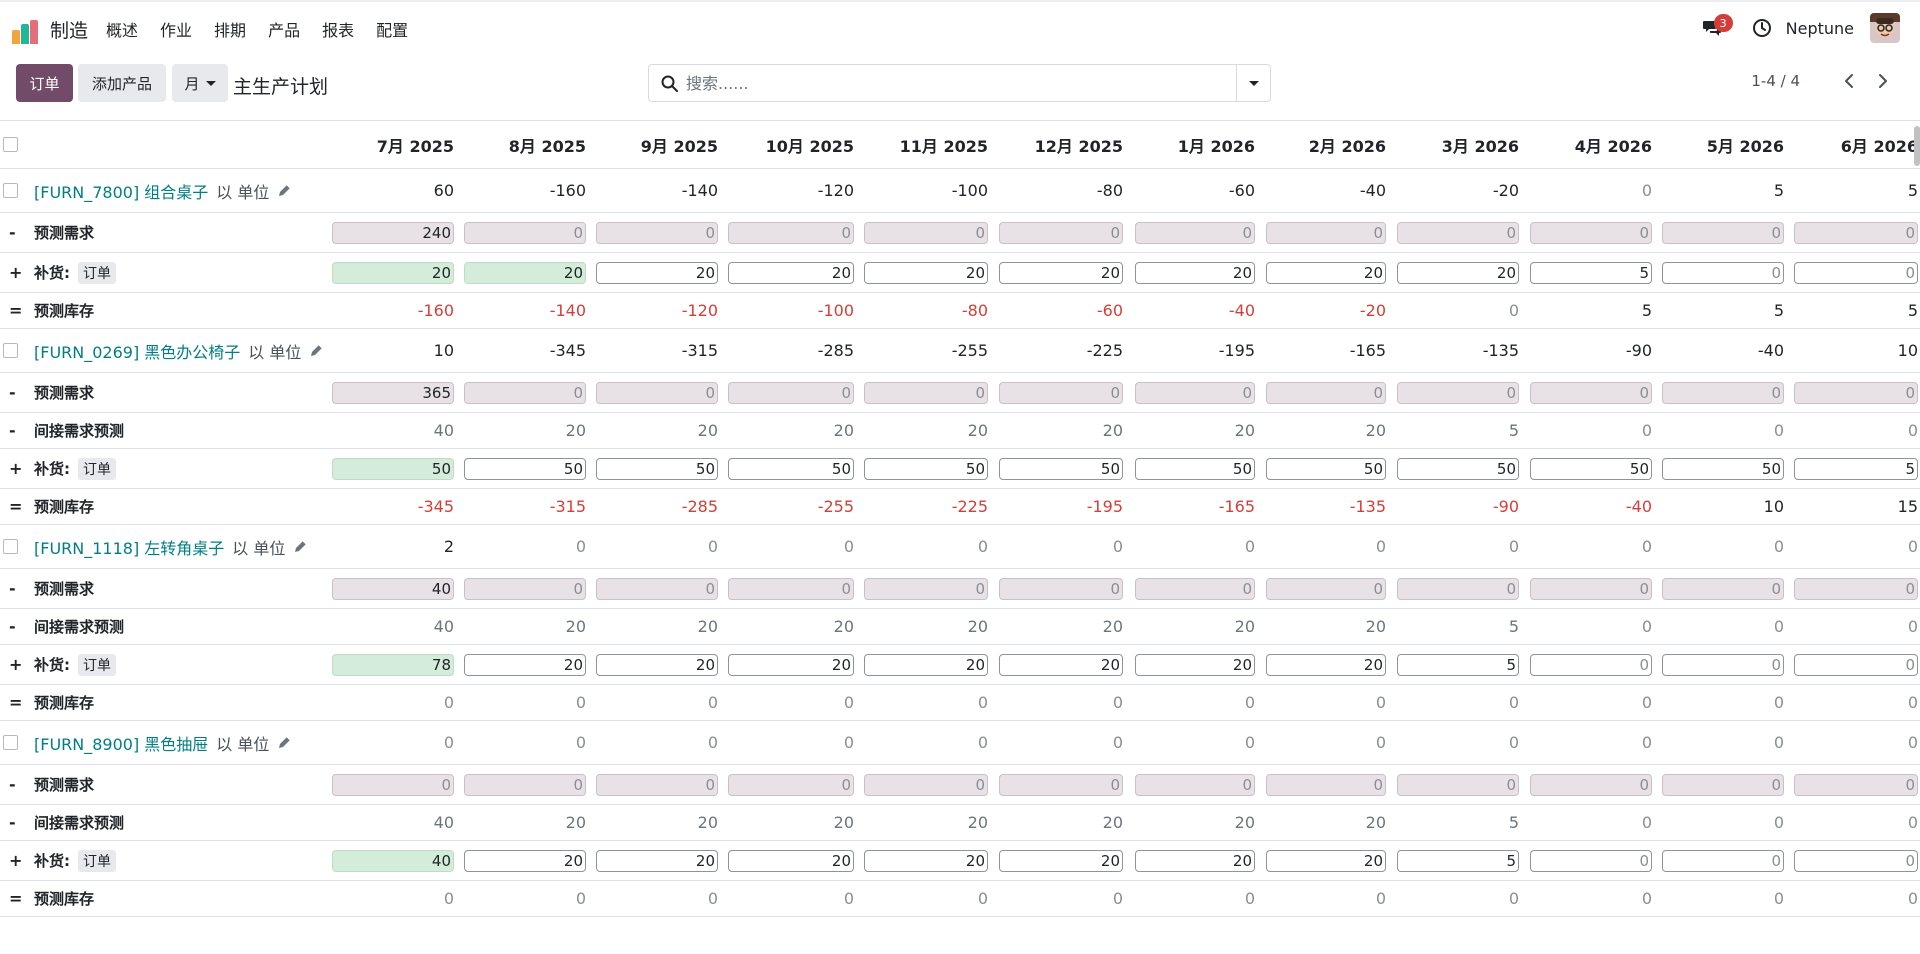  I want to click on chevron-left-icon, so click(1849, 81).